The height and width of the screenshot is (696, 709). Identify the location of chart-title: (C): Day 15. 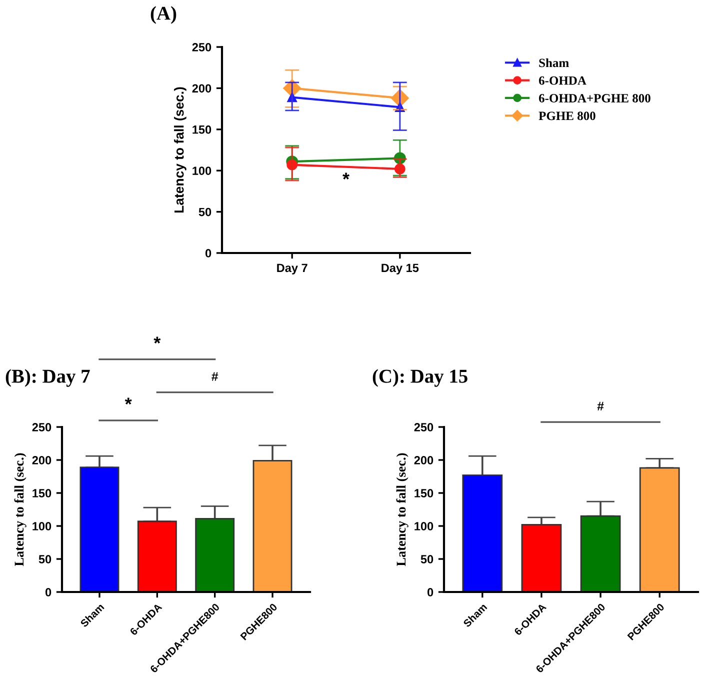
(420, 378).